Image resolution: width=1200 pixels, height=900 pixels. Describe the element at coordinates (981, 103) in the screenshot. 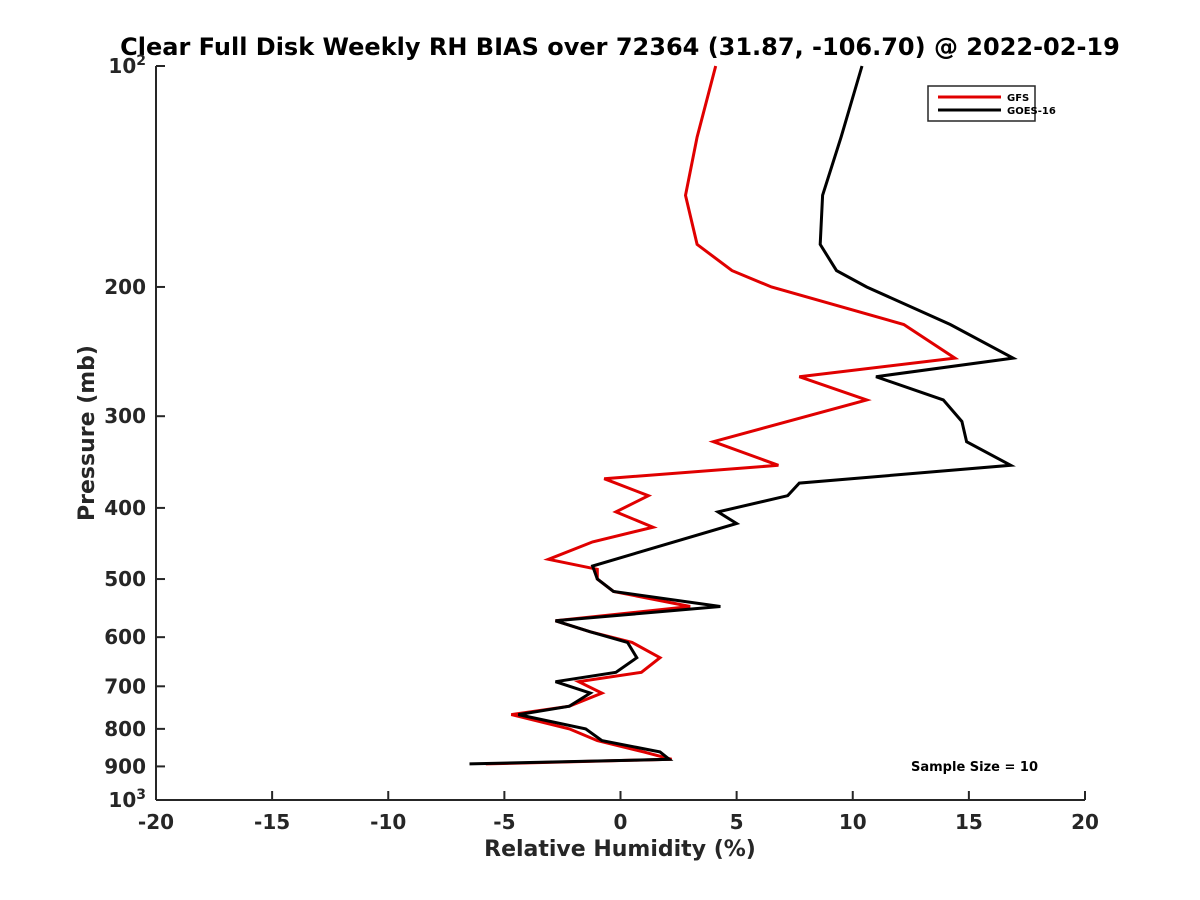

I see `legend-box` at that location.